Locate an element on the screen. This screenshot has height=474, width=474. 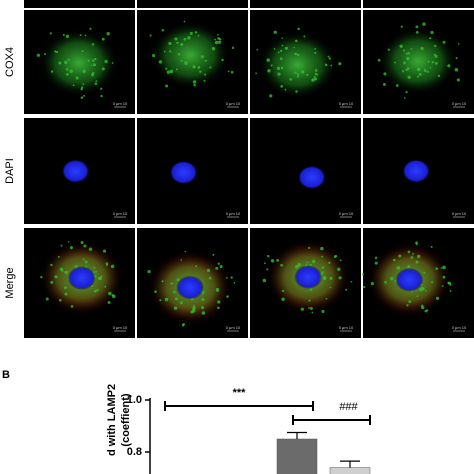
row-label: COX4 is located at coordinates (10, 62).